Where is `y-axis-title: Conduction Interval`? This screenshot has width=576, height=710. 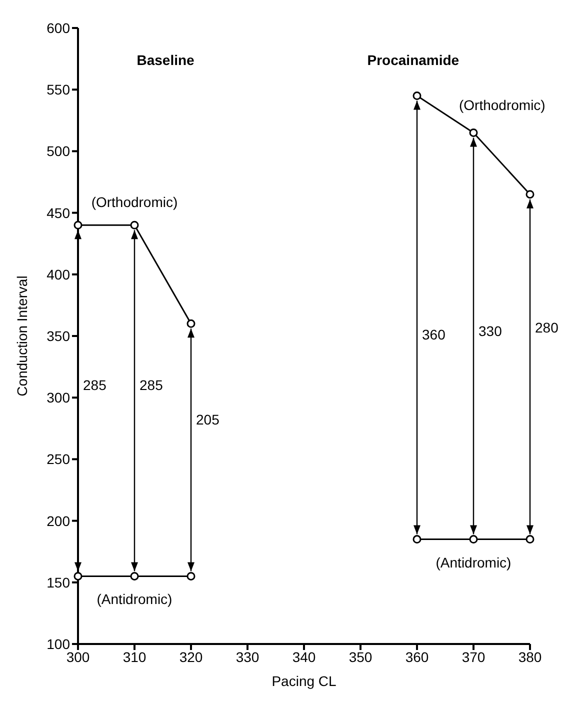
y-axis-title: Conduction Interval is located at coordinates (22, 336).